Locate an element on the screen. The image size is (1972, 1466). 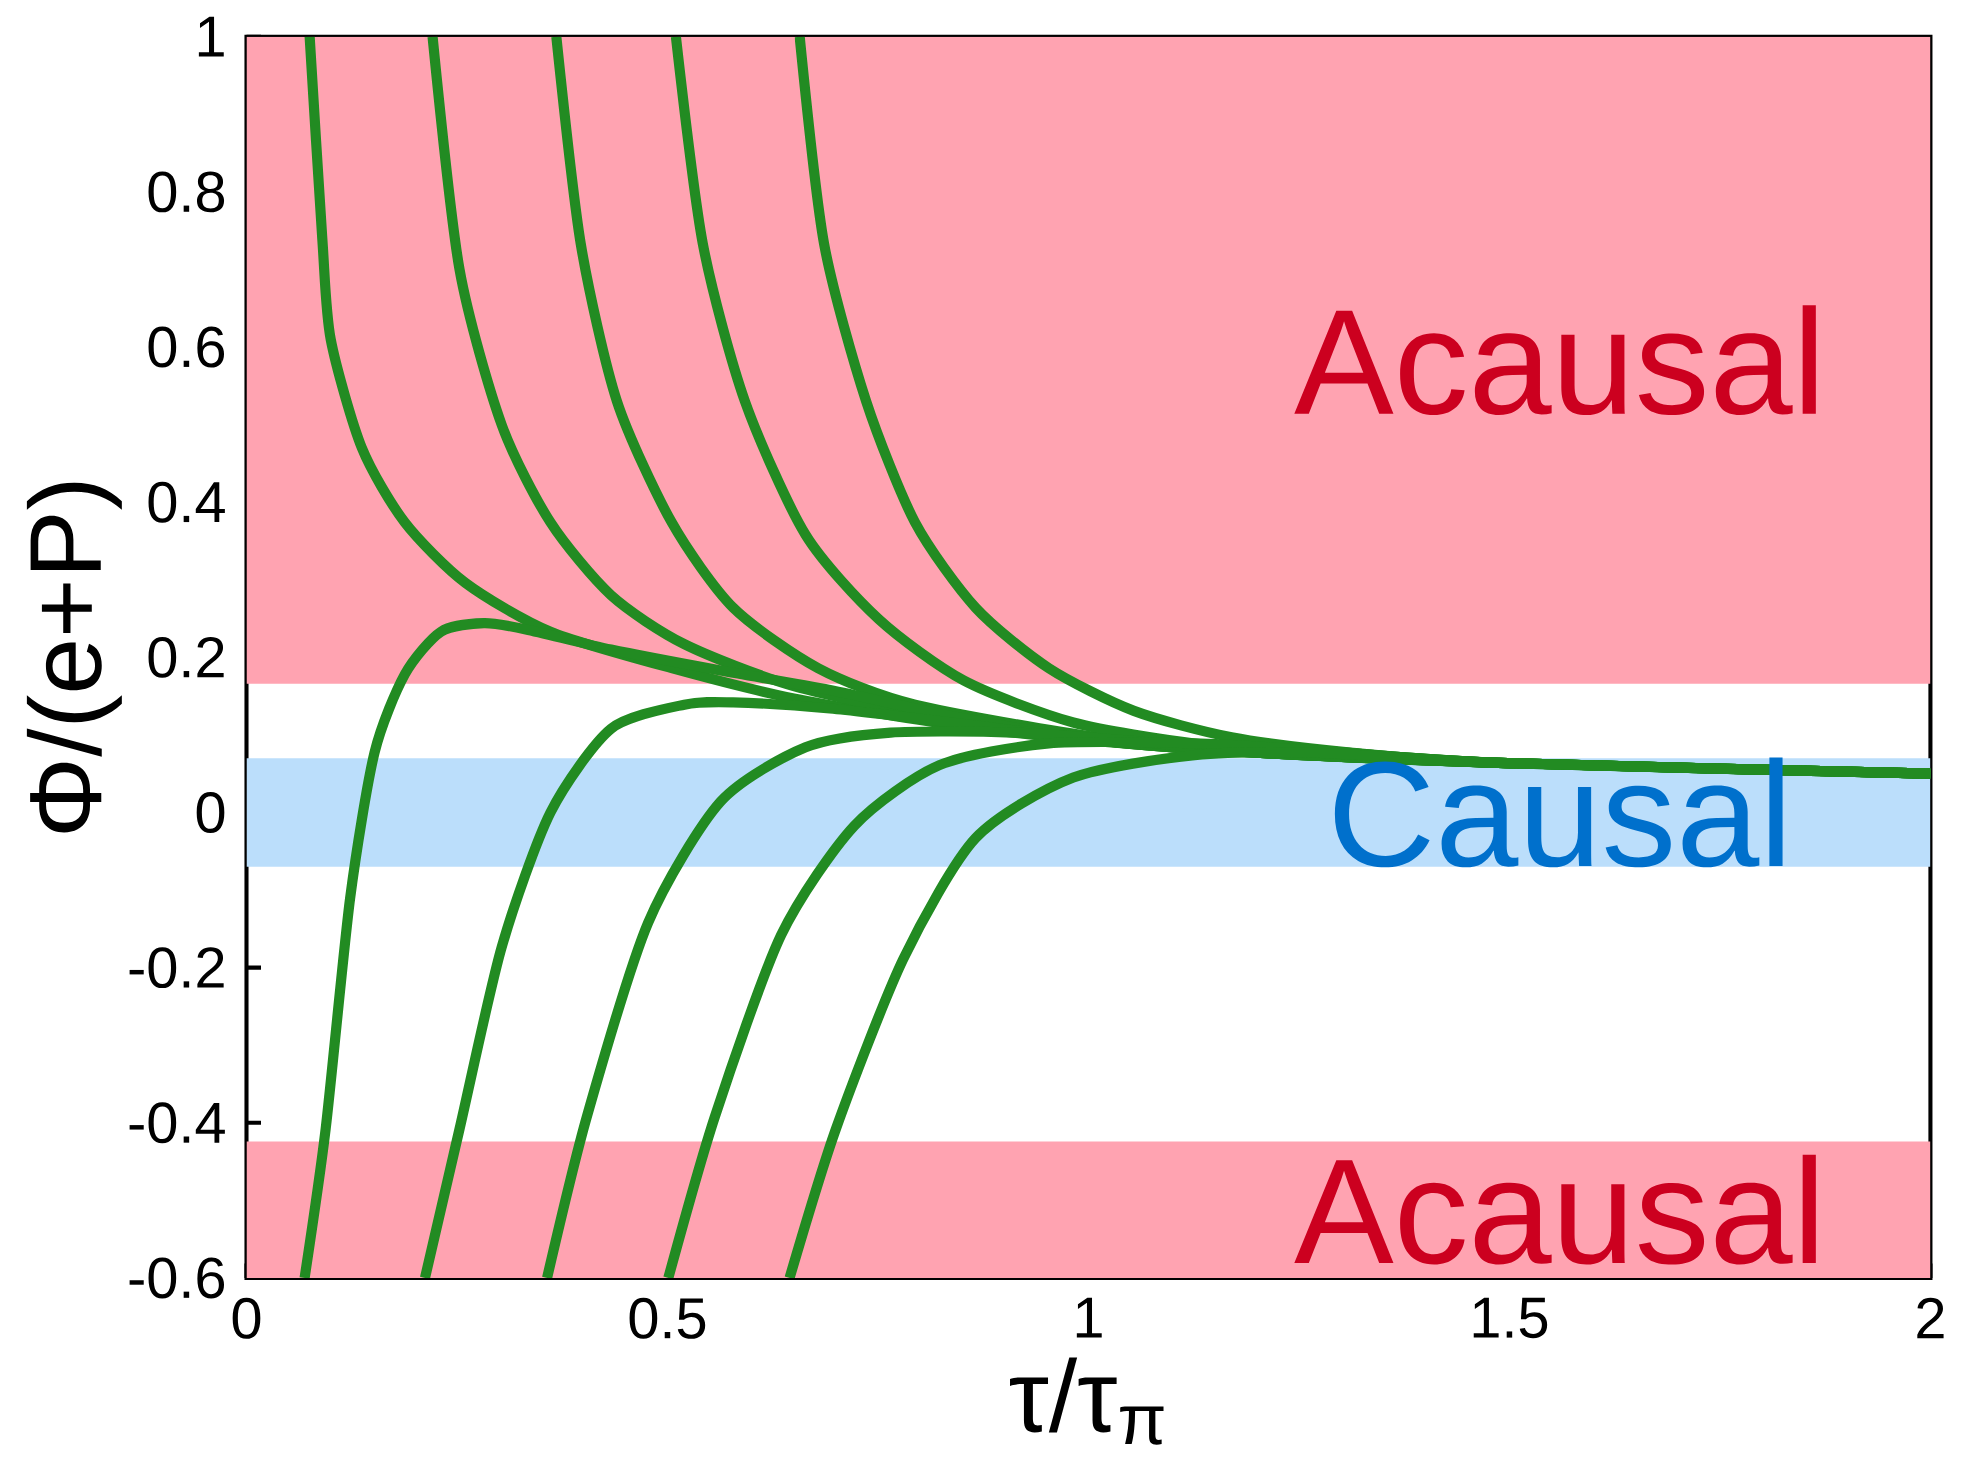
y-tick-label: -0.6 is located at coordinates (177, 1278).